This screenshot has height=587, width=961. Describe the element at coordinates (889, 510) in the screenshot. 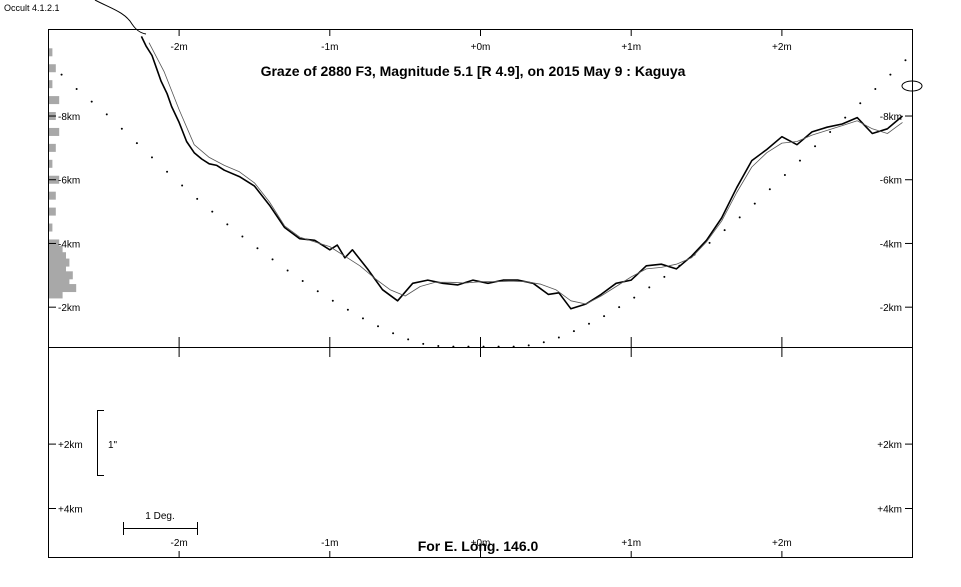

I see `bottom-y-tick-label-right: +4km` at that location.